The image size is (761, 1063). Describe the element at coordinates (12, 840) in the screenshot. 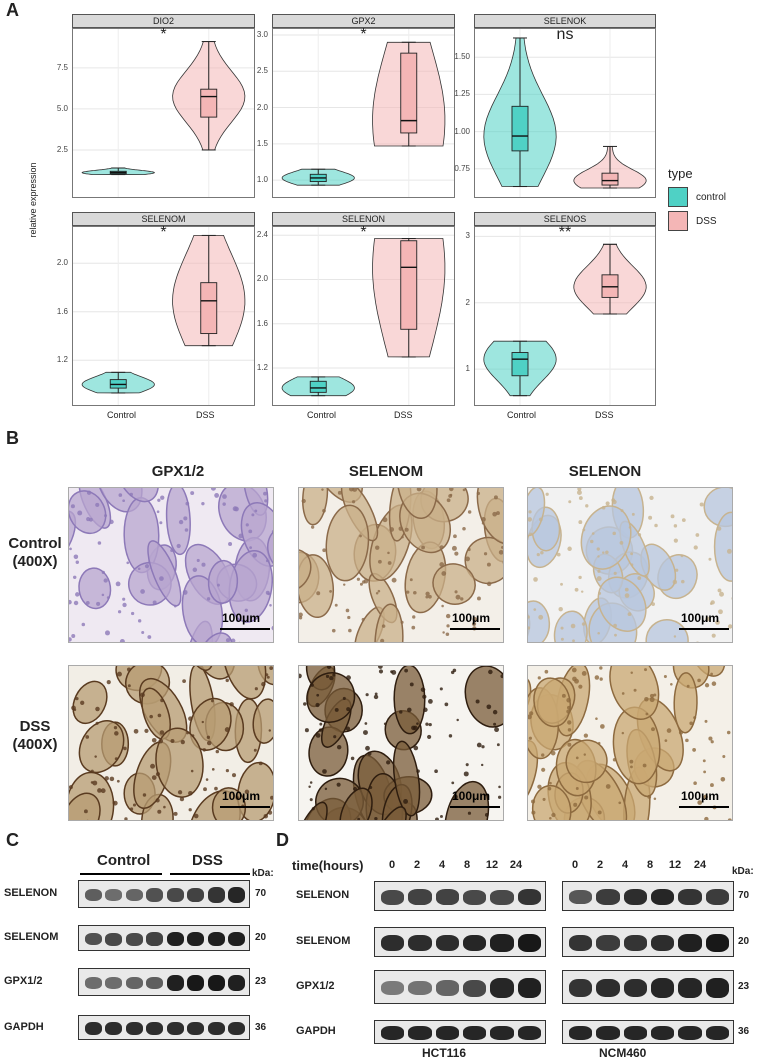

I see `panel-c-letter: C` at that location.